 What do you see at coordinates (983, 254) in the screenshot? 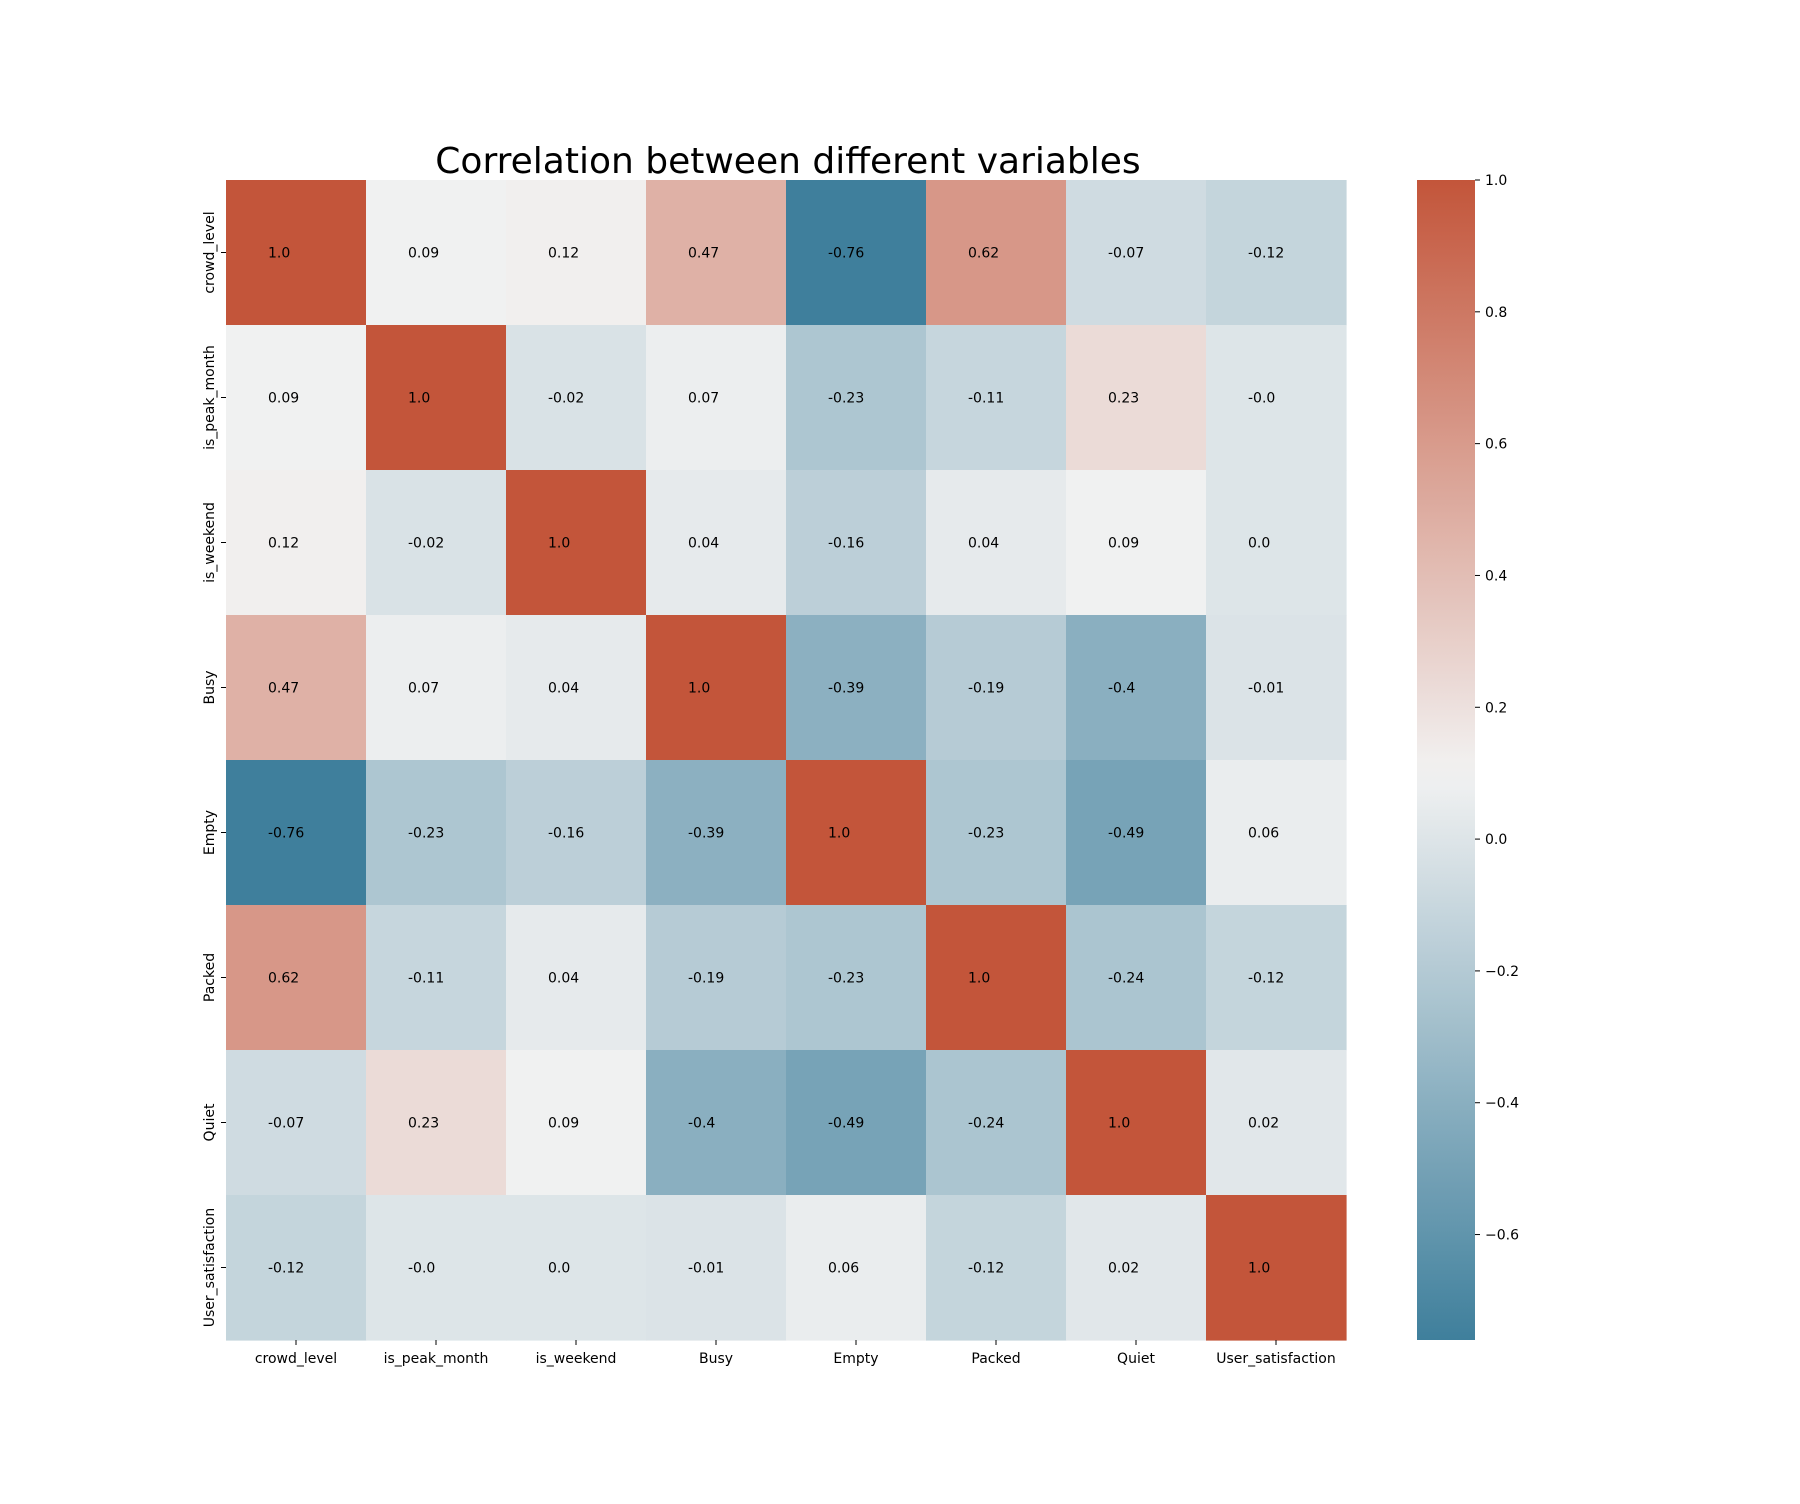
I see `cell-value-label: 0.62` at bounding box center [983, 254].